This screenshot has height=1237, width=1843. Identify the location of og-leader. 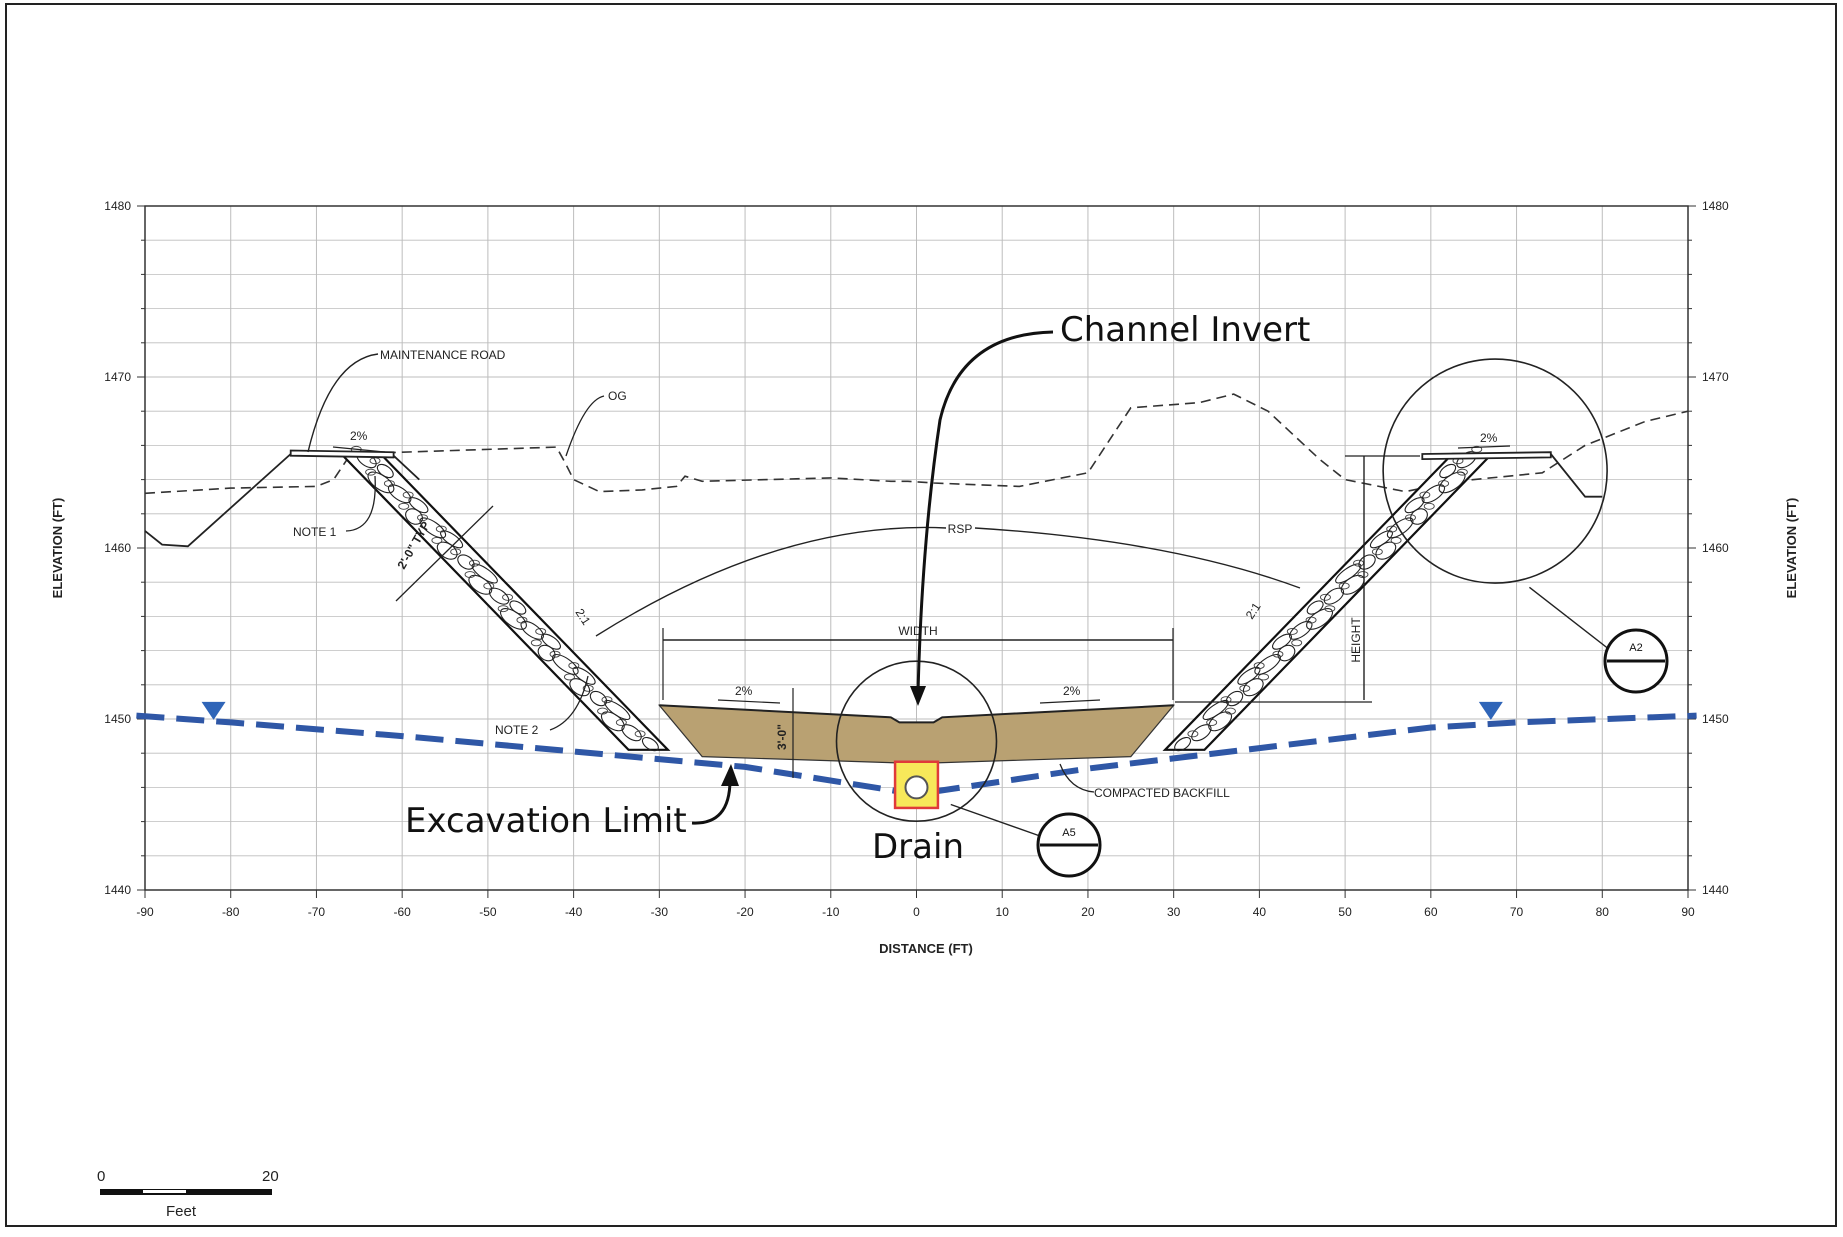
(585, 426).